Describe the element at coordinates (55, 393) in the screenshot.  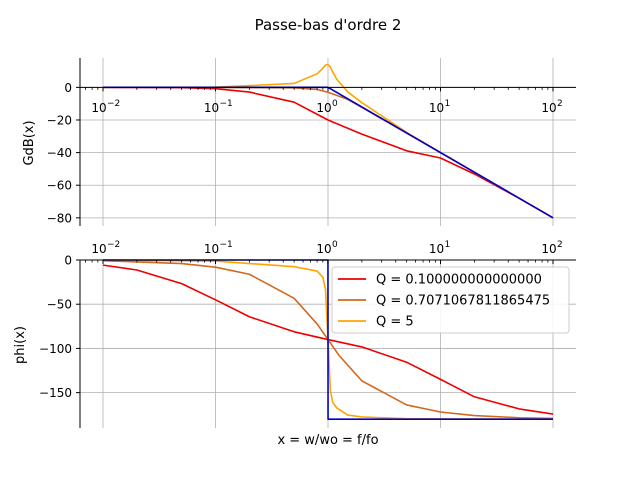
I see `y-tick-label: −150` at that location.